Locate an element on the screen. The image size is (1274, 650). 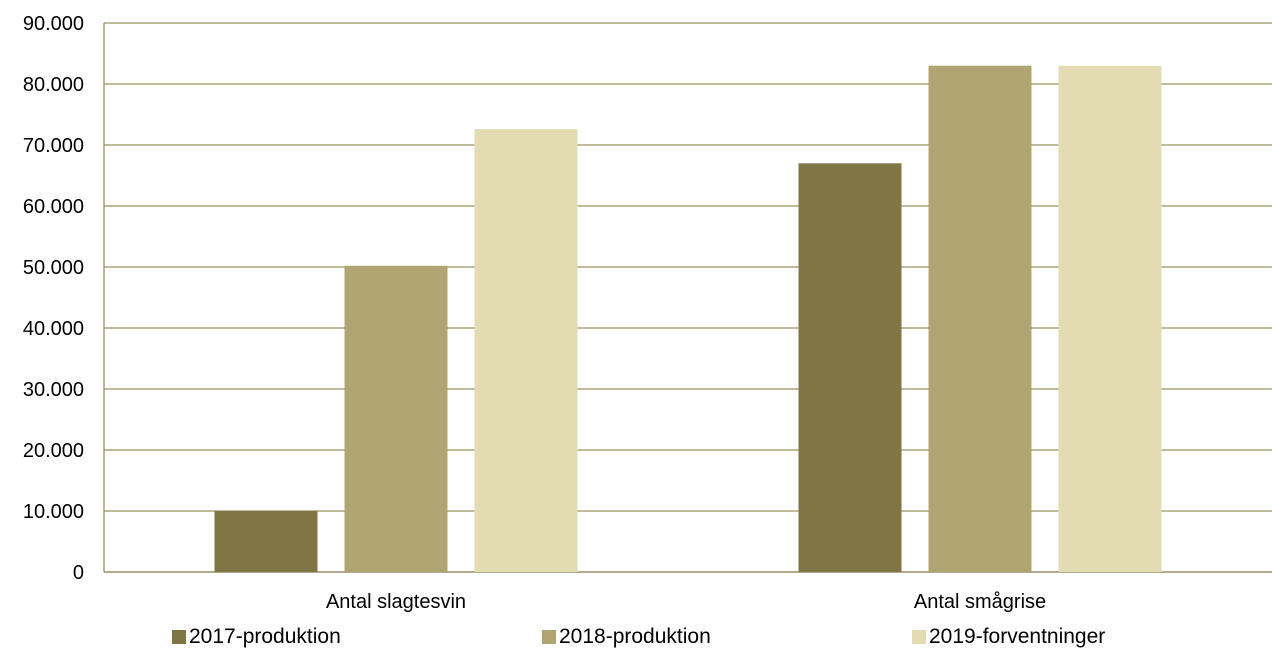
legend-label: 2019-forventninger is located at coordinates (1017, 636).